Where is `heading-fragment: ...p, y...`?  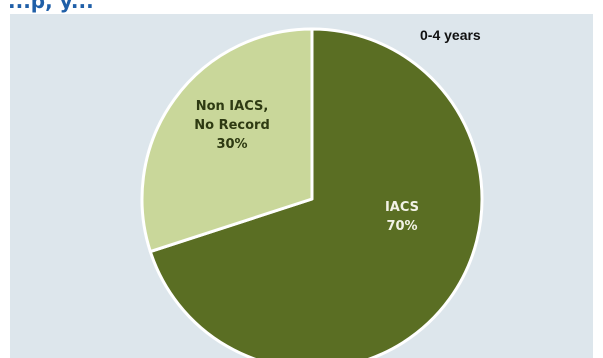 heading-fragment: ...p, y... is located at coordinates (51, 6).